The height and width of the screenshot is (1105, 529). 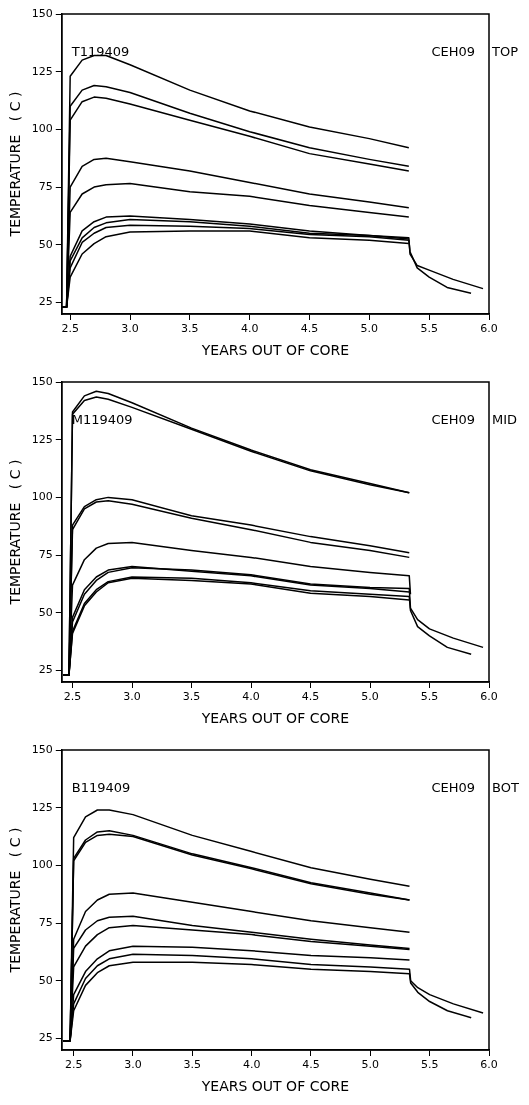 What do you see at coordinates (505, 420) in the screenshot?
I see `text: MID` at bounding box center [505, 420].